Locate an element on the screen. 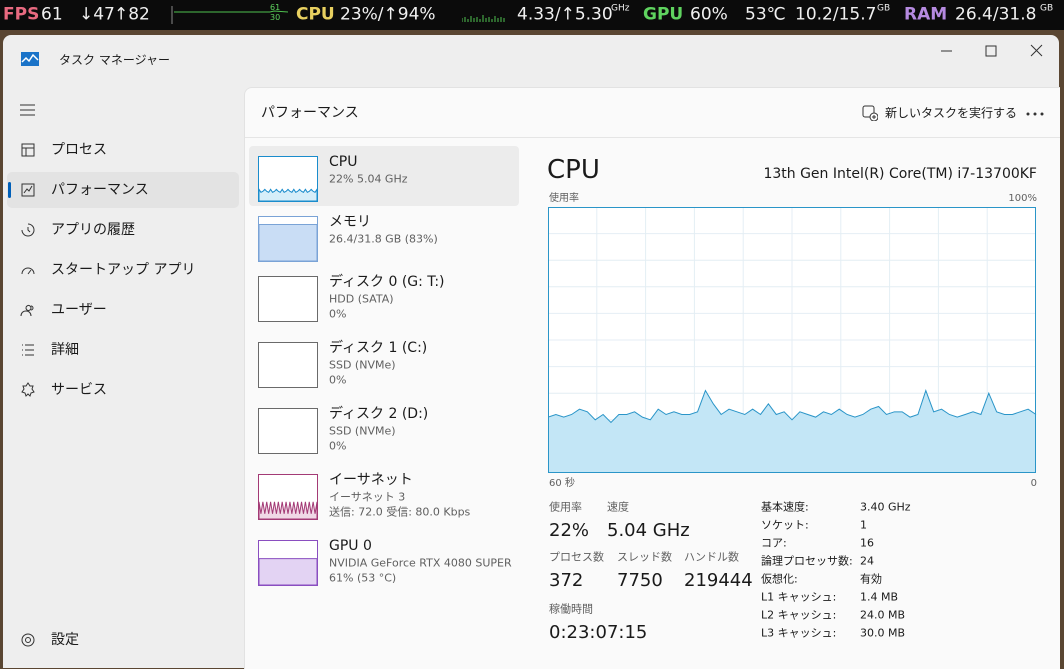  device-name: ディスク 0 (G: T:) is located at coordinates (387, 282).